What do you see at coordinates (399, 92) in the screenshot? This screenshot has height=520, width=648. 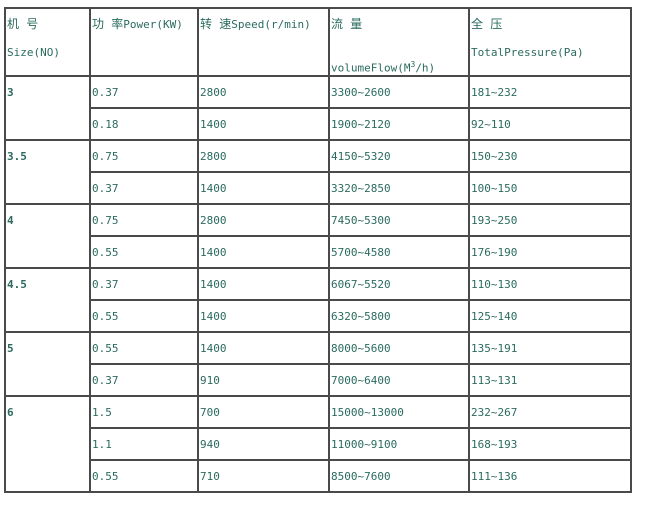 I see `cell-flow: 3300~2600` at bounding box center [399, 92].